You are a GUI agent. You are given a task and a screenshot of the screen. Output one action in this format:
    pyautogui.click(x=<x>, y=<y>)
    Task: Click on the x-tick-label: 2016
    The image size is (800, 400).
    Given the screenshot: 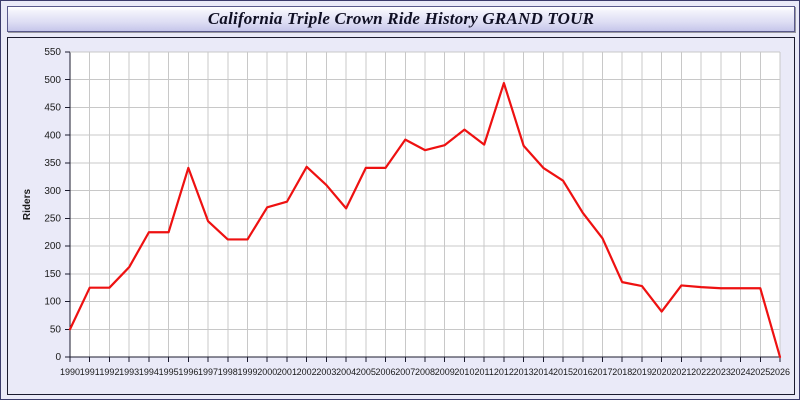 What is the action you would take?
    pyautogui.click(x=583, y=372)
    